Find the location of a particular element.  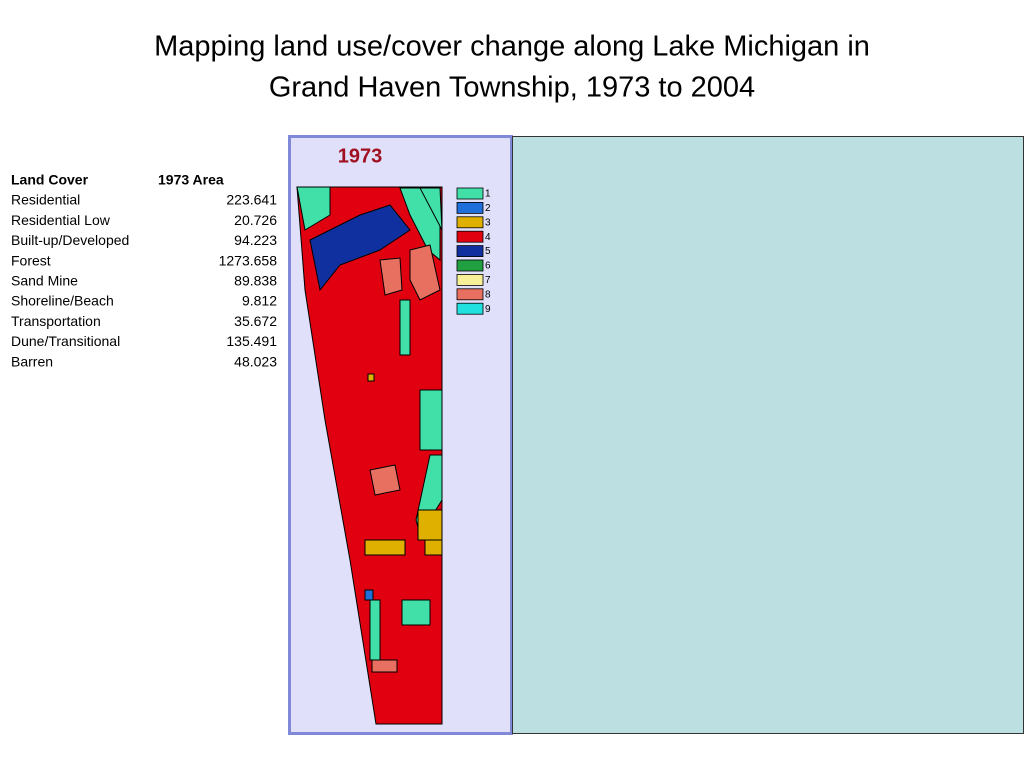

row-value: 1273.658 is located at coordinates (248, 260).